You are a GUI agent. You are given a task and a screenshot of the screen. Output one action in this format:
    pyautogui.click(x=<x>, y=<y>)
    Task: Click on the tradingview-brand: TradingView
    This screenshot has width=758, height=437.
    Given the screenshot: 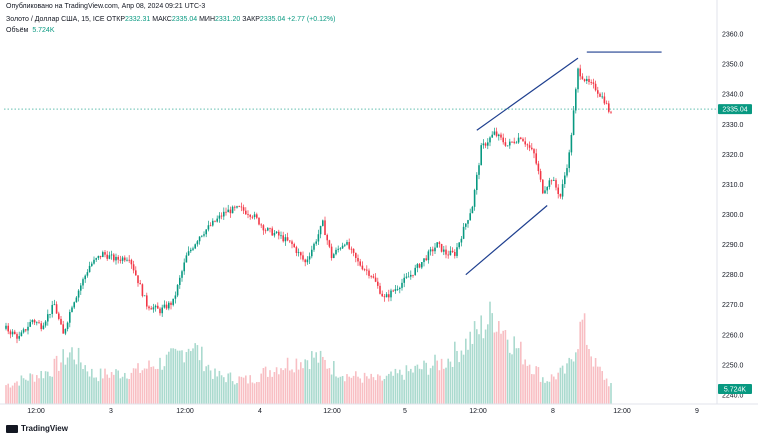 What is the action you would take?
    pyautogui.click(x=37, y=428)
    